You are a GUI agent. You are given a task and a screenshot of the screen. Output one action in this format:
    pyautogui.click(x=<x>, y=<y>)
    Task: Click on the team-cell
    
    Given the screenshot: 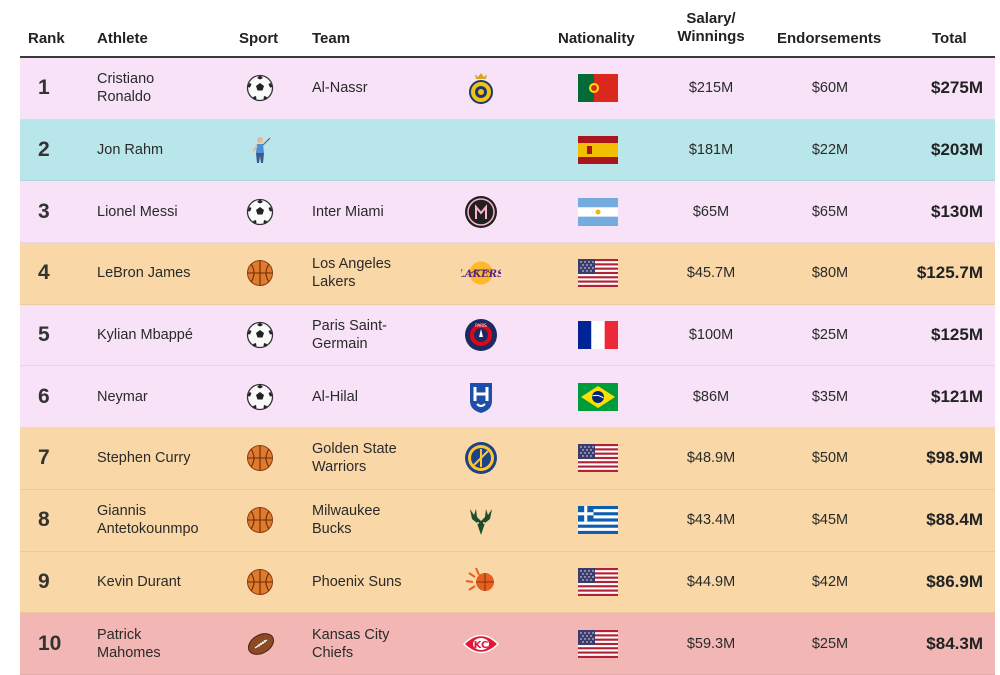 What is the action you would take?
    pyautogui.click(x=367, y=150)
    